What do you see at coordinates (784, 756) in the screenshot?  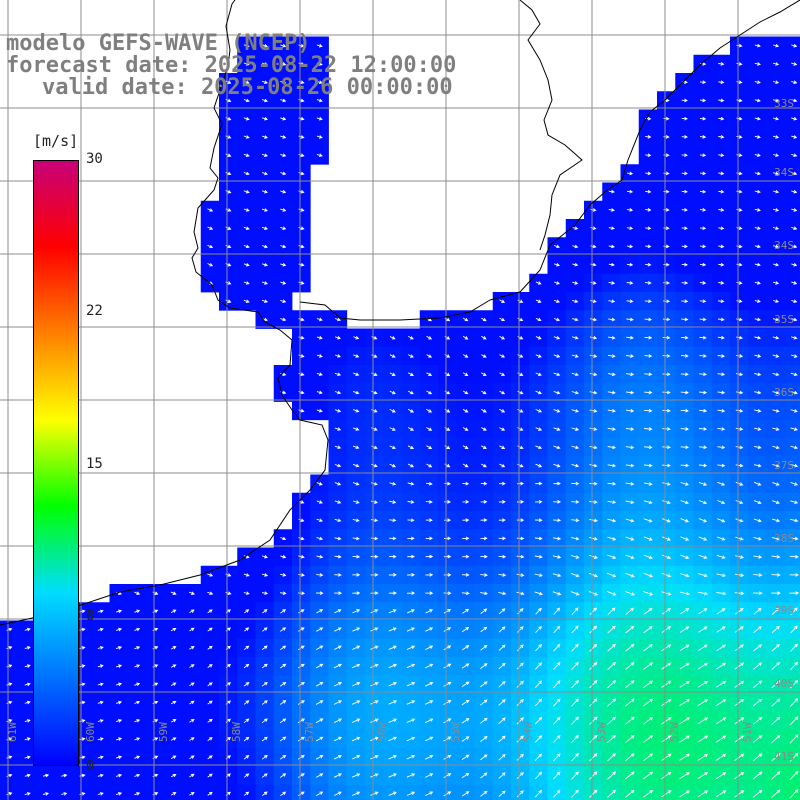 I see `lat-label-41s: 41S` at bounding box center [784, 756].